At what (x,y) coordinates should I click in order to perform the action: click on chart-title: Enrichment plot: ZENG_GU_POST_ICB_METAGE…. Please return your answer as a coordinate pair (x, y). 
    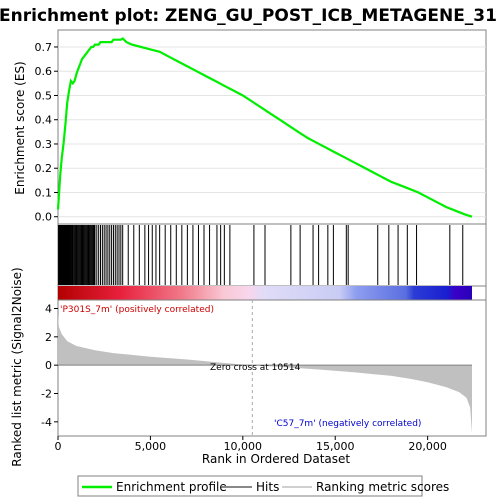
    Looking at the image, I should click on (248, 16).